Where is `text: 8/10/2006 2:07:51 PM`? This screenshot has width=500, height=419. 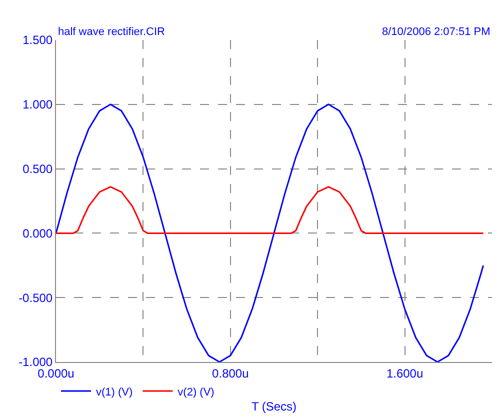
text: 8/10/2006 2:07:51 PM is located at coordinates (436, 32).